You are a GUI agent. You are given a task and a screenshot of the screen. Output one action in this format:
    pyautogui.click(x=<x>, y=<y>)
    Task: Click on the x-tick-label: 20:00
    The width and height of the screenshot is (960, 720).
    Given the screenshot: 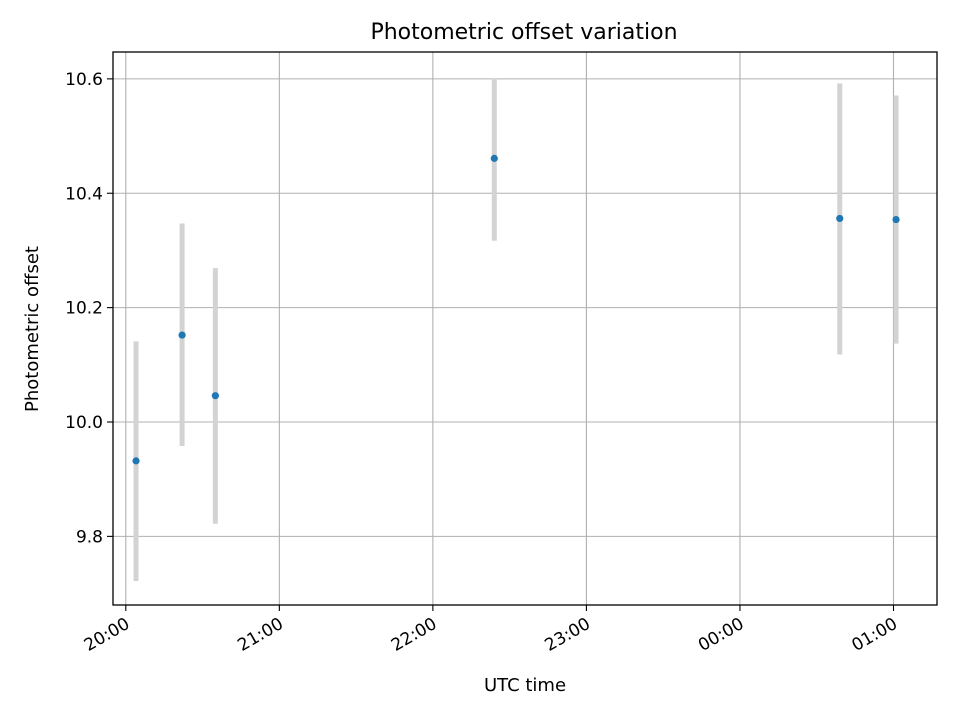 What is the action you would take?
    pyautogui.click(x=107, y=635)
    